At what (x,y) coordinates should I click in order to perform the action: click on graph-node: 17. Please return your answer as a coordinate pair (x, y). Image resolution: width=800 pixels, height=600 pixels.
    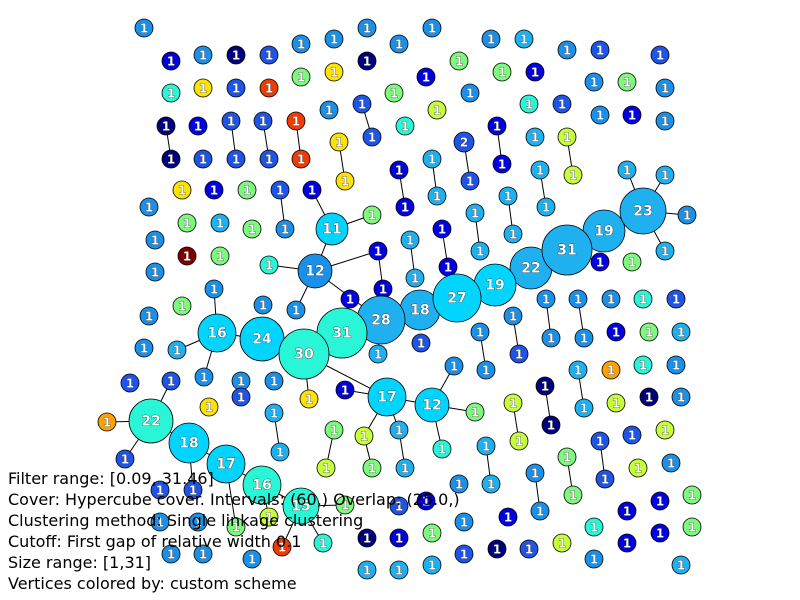
    Looking at the image, I should click on (387, 397).